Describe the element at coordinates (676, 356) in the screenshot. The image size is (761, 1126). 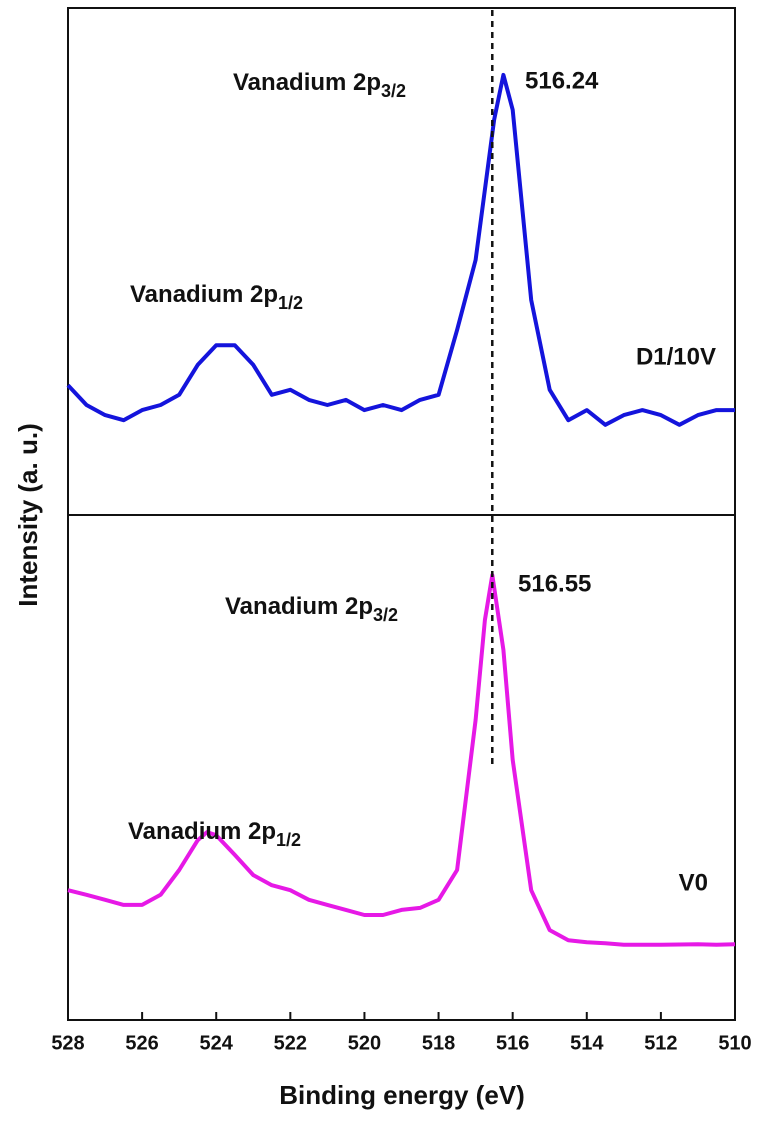
I see `series-label: D1/10V` at that location.